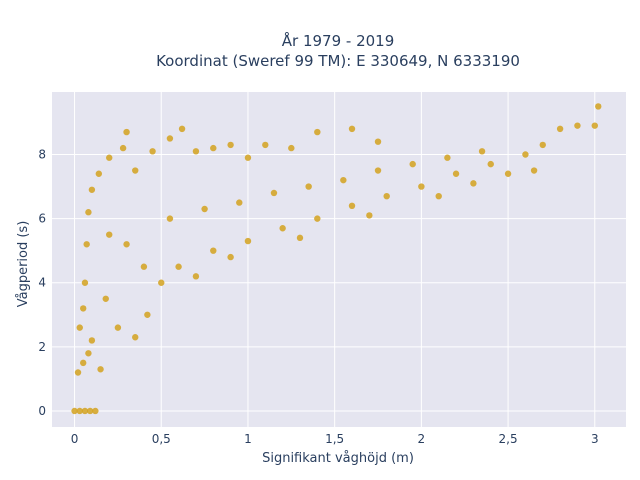 The width and height of the screenshot is (640, 480). What do you see at coordinates (75, 439) in the screenshot?
I see `x-tick-label: 0` at bounding box center [75, 439].